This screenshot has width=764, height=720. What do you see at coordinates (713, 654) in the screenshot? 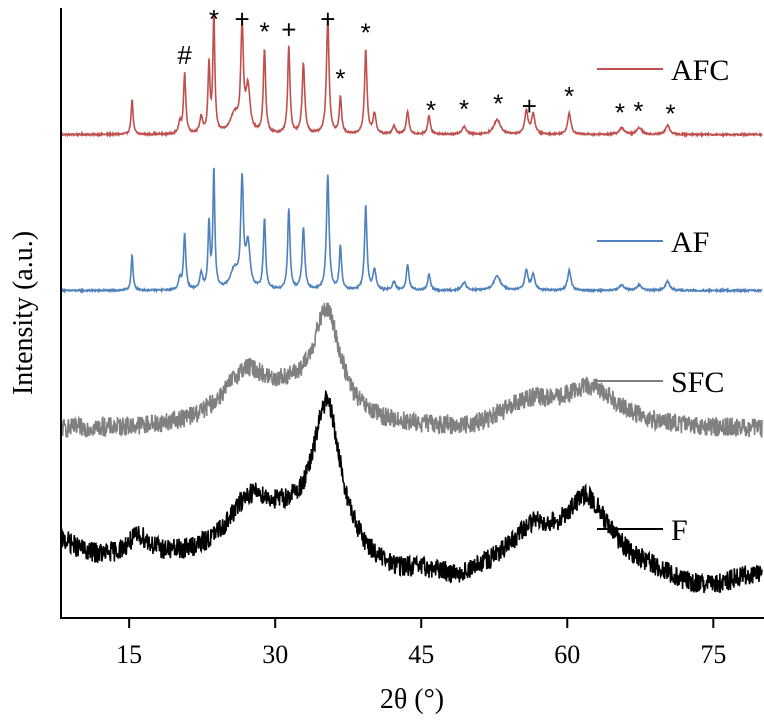
I see `x-tick-label: 75` at bounding box center [713, 654].